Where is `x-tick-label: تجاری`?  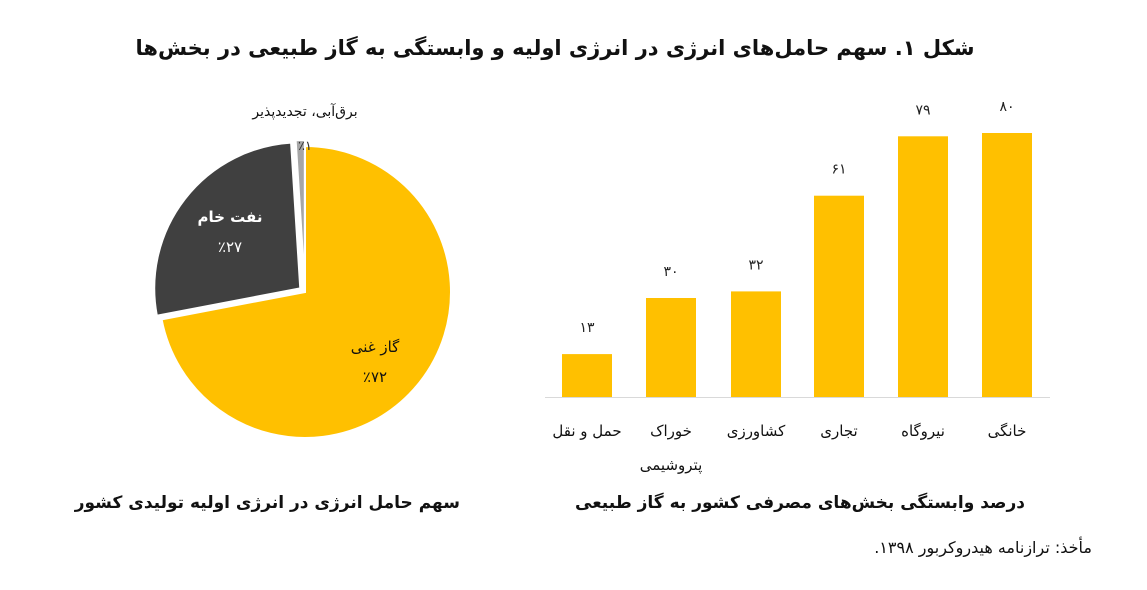
x-tick-label: تجاری is located at coordinates (838, 431).